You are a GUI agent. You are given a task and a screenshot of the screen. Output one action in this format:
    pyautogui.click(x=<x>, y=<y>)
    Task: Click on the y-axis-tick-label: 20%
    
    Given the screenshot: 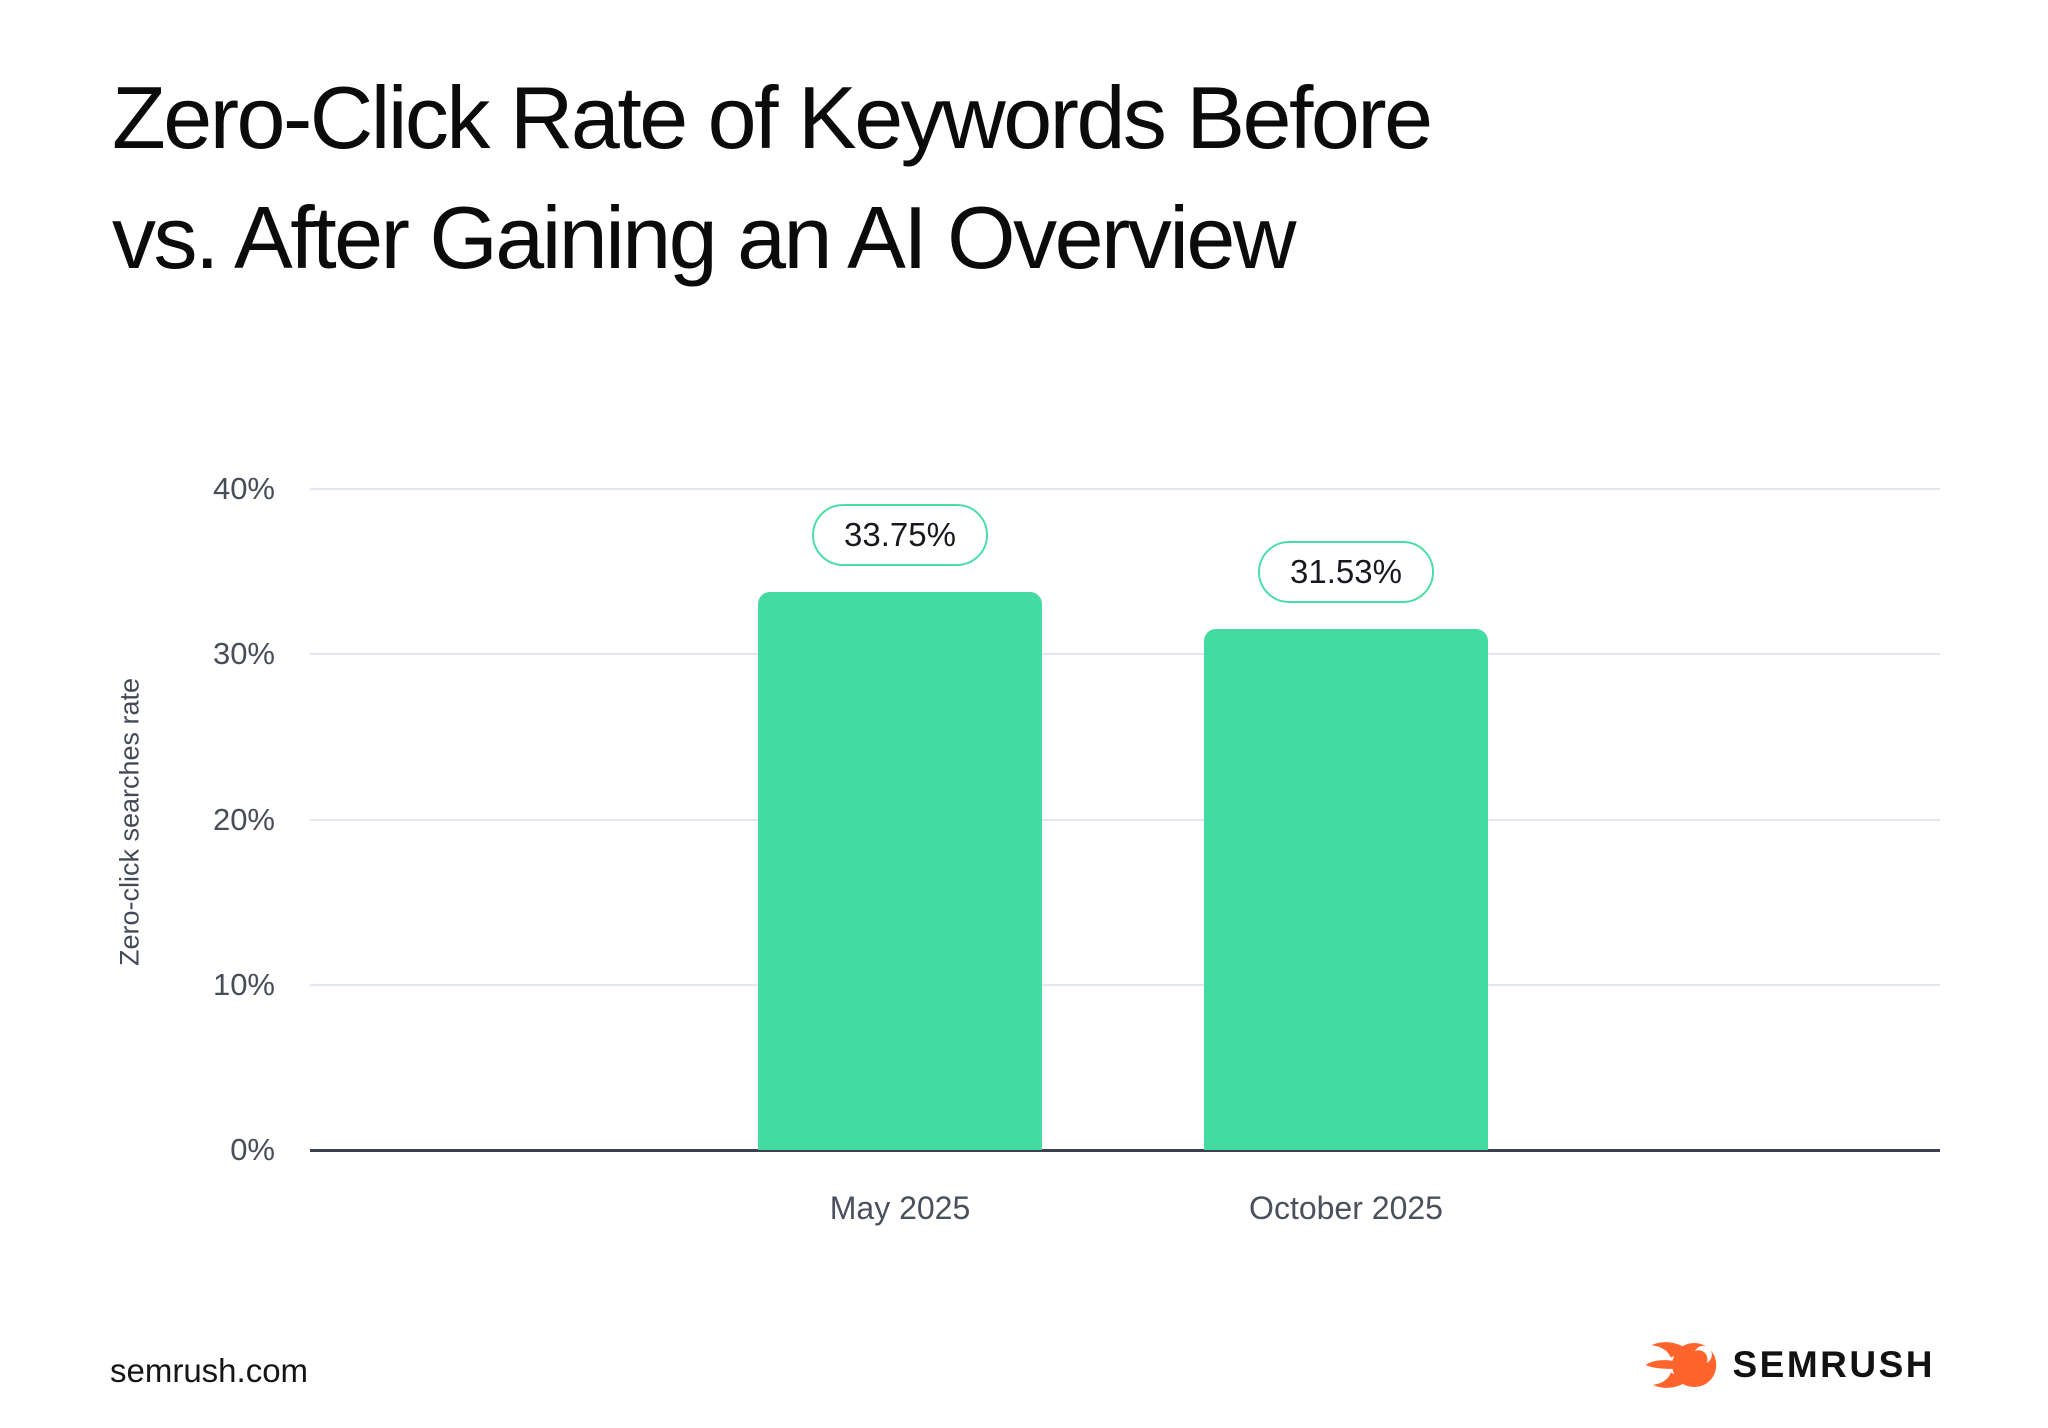 What is the action you would take?
    pyautogui.click(x=243, y=819)
    